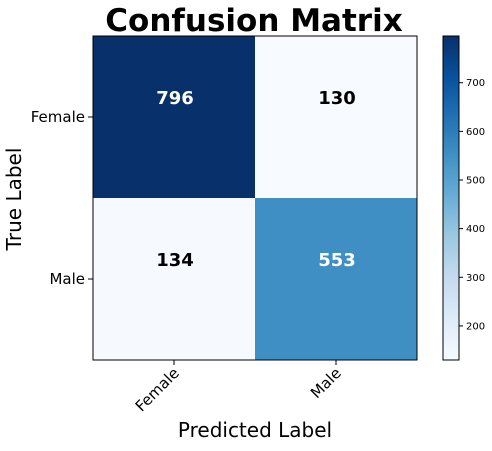 Image resolution: width=492 pixels, height=451 pixels. I want to click on cell-value-label: 796, so click(175, 98).